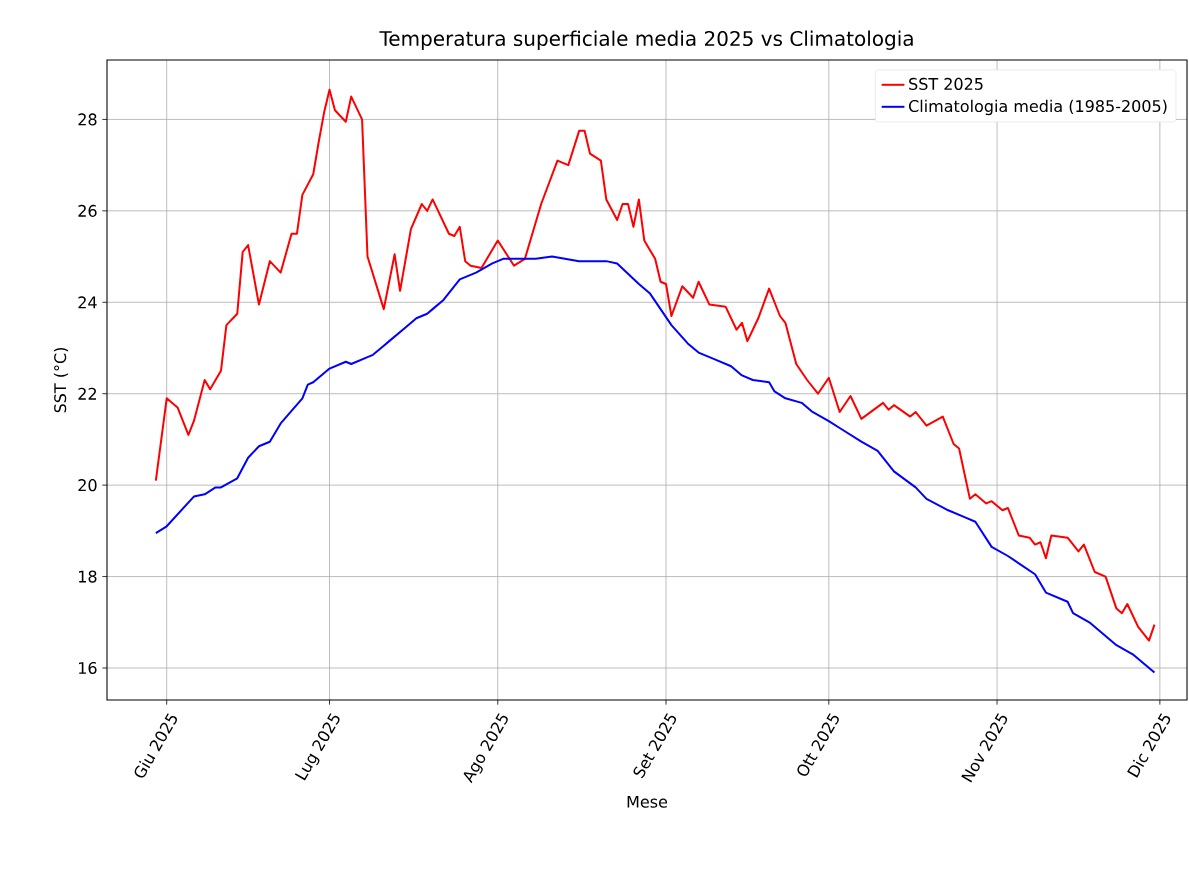 This screenshot has width=1189, height=875. What do you see at coordinates (1037, 107) in the screenshot?
I see `legend-label: Climatologia media (1985-2005)` at bounding box center [1037, 107].